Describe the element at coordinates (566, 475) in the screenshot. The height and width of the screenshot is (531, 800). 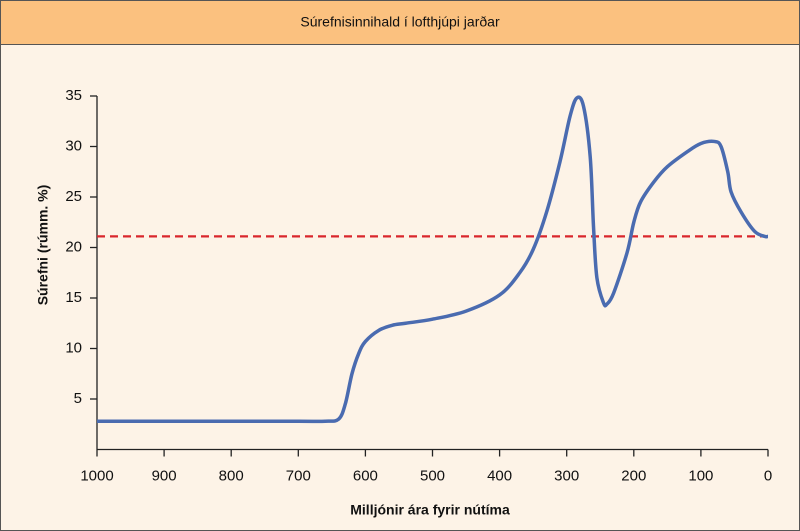
I see `x-tick-label: 300` at that location.